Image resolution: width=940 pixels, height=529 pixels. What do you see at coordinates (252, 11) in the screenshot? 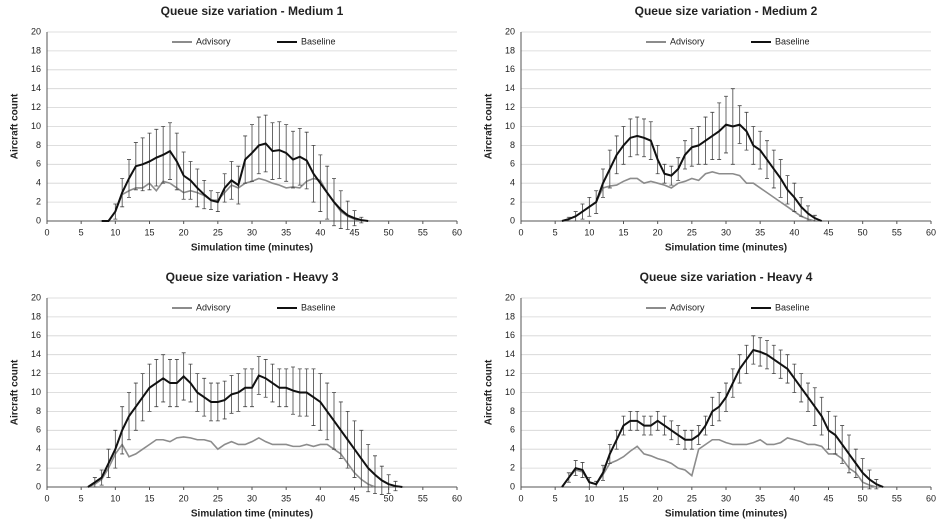
I see `chart-title: Queue size variation - Medium 1` at bounding box center [252, 11].